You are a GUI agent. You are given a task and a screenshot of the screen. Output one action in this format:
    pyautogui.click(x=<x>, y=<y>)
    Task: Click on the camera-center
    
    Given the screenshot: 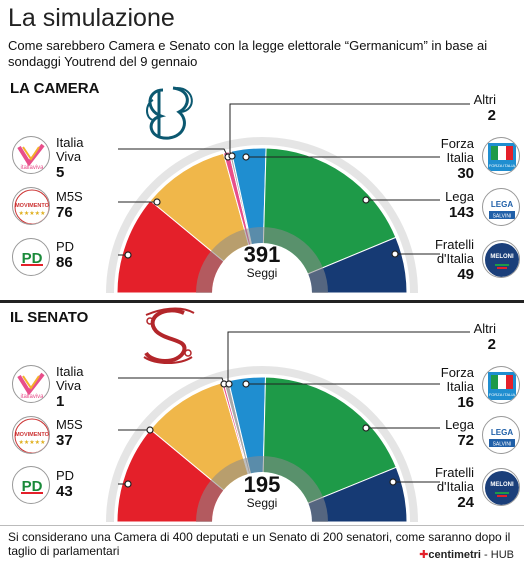 What is the action you would take?
    pyautogui.click(x=262, y=268)
    